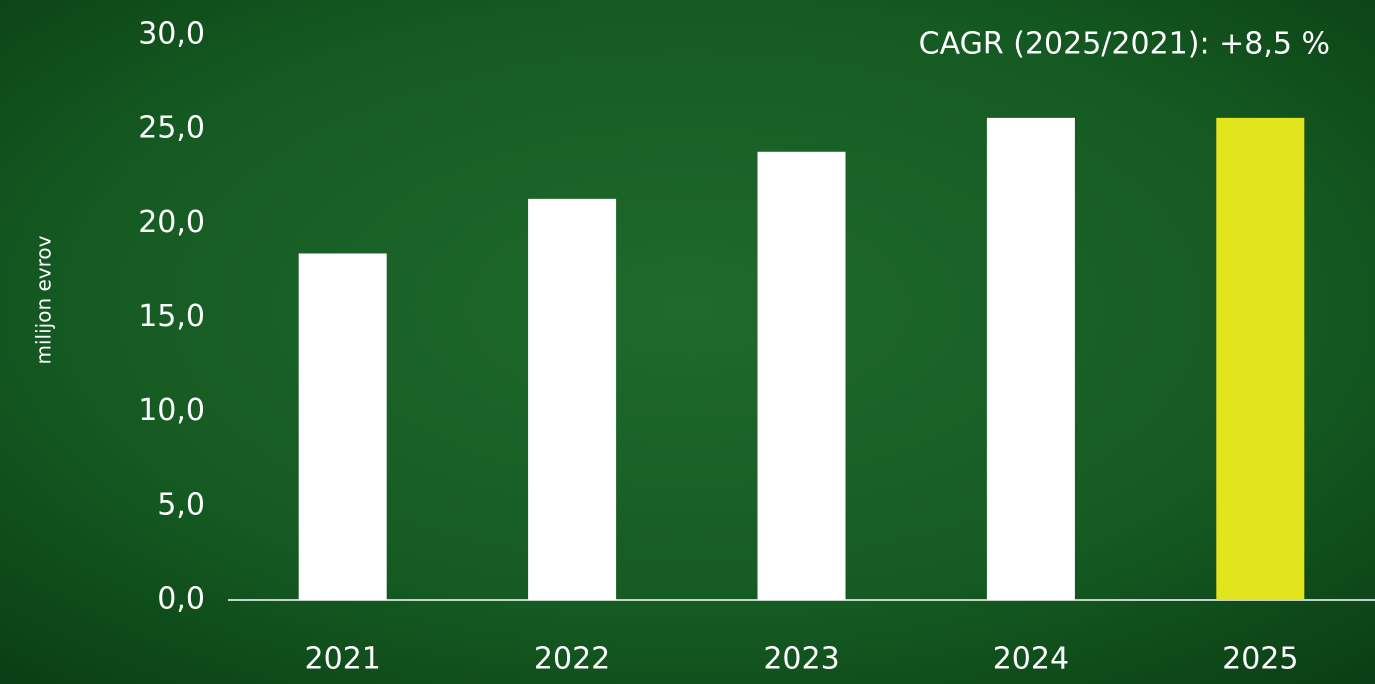  I want to click on x-tick-label: 2022, so click(572, 659).